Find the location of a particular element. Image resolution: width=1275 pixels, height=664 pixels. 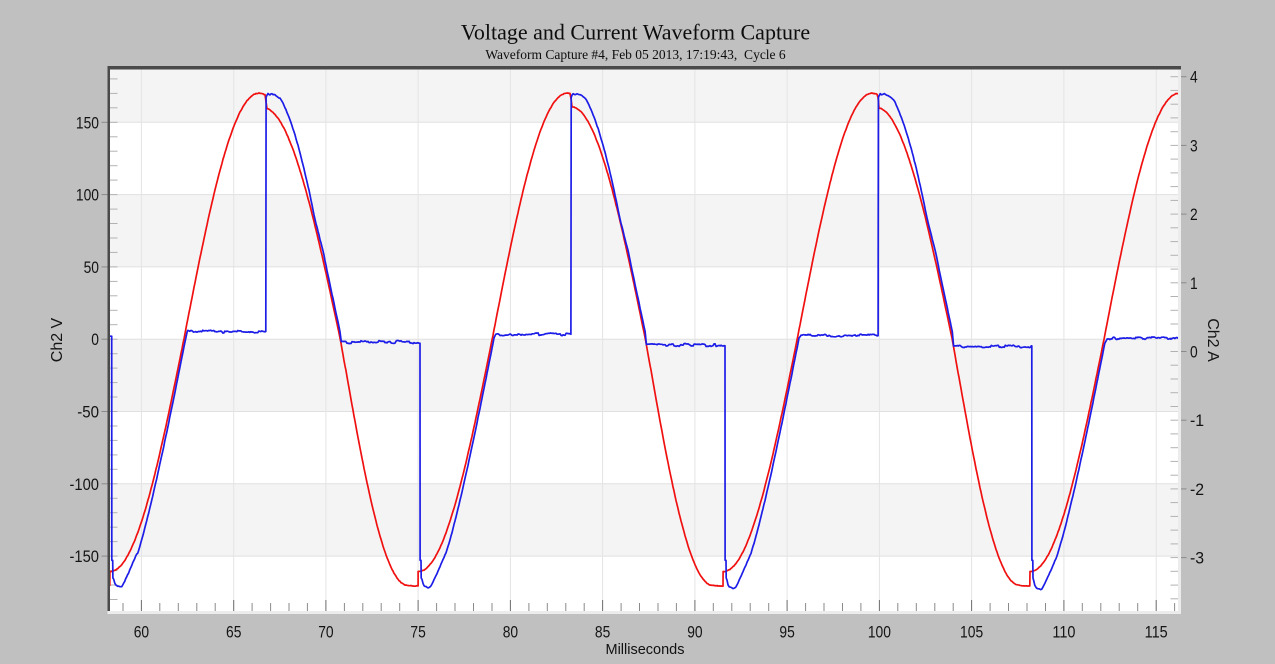

svg-text: 1 is located at coordinates (1194, 283).